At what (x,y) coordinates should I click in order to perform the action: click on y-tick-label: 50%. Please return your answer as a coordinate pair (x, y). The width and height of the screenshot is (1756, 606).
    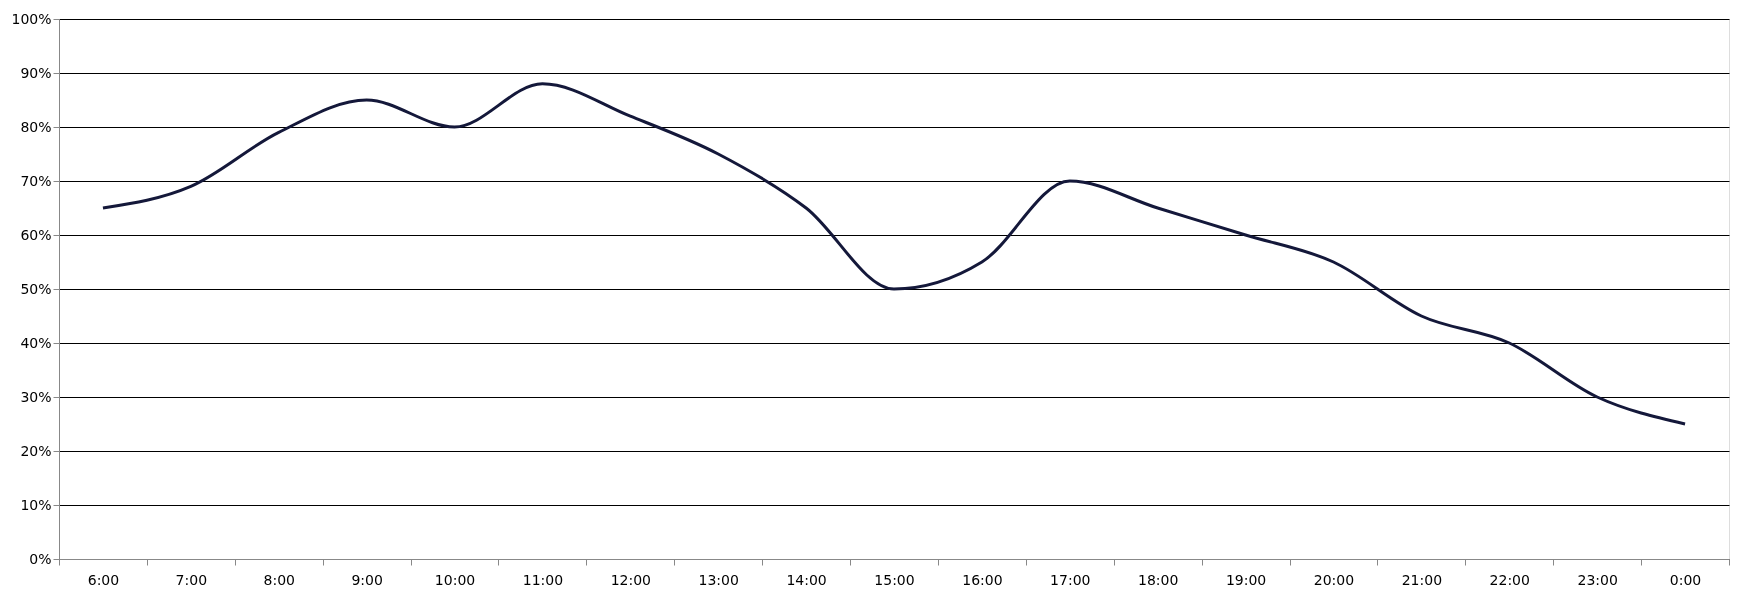
    Looking at the image, I should click on (36, 288).